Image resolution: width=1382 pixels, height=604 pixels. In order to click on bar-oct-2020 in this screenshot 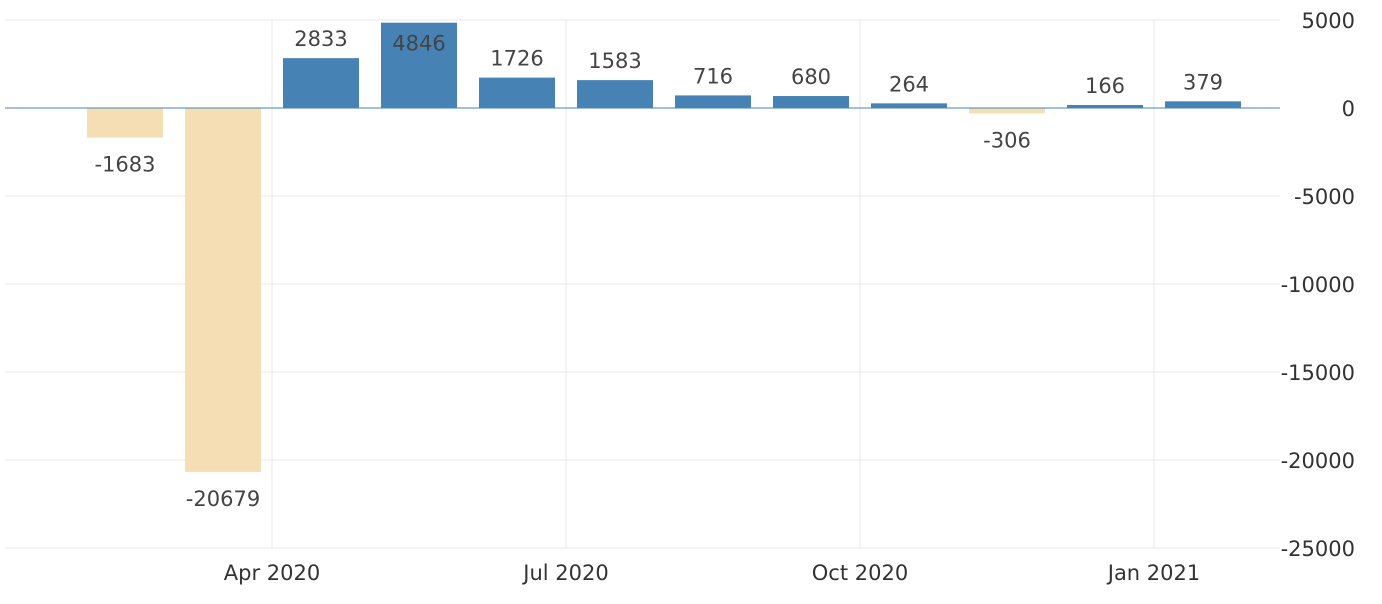, I will do `click(909, 105)`.